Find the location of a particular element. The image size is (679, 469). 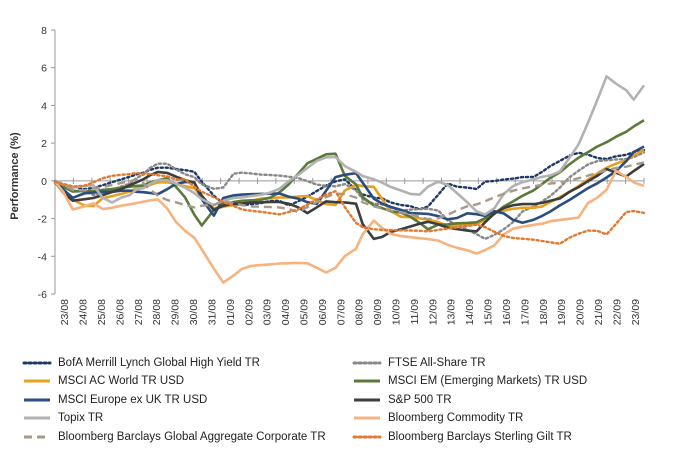

legend-label: S&P 500 TR is located at coordinates (420, 399).